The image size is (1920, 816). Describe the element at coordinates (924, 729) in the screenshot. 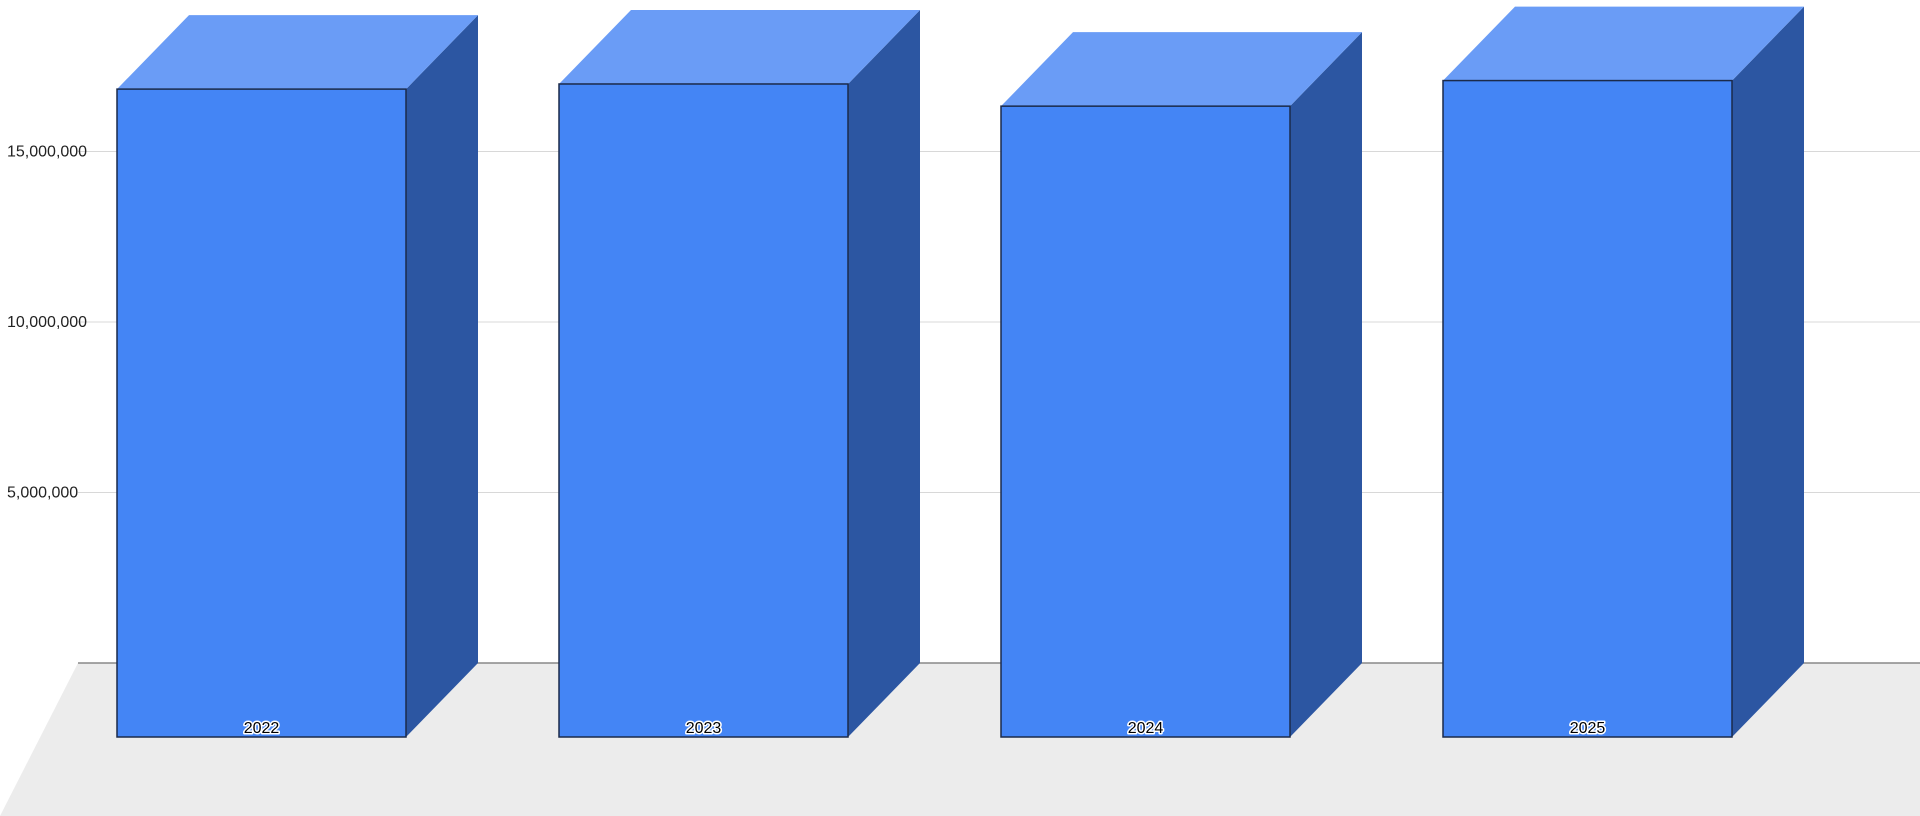

I see `x-axis-tick-labels: 2022 2023 2024 2025` at that location.